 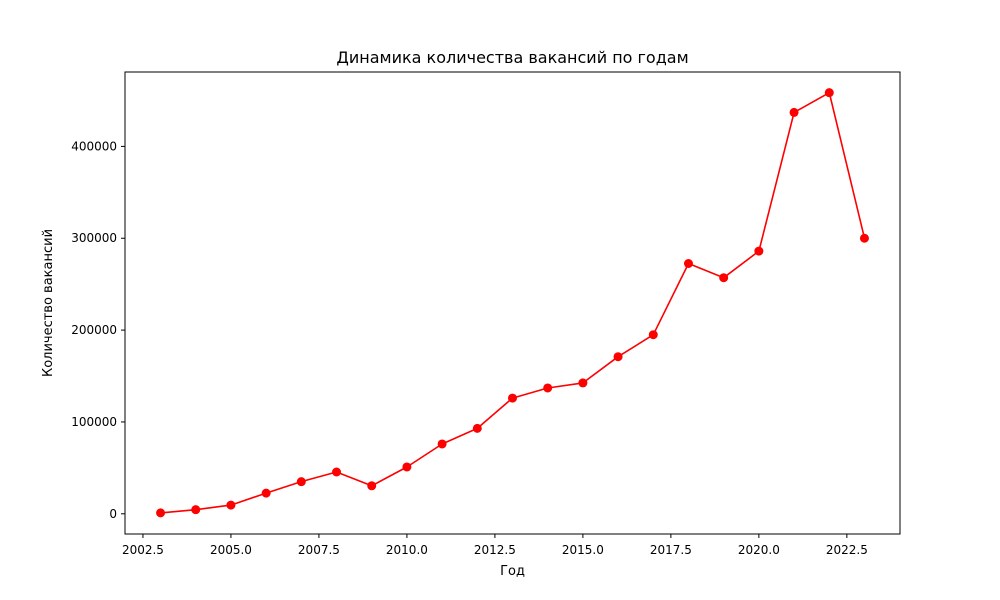 What do you see at coordinates (512, 57) in the screenshot?
I see `chart-title: Динамика количества вакансий по годам` at bounding box center [512, 57].